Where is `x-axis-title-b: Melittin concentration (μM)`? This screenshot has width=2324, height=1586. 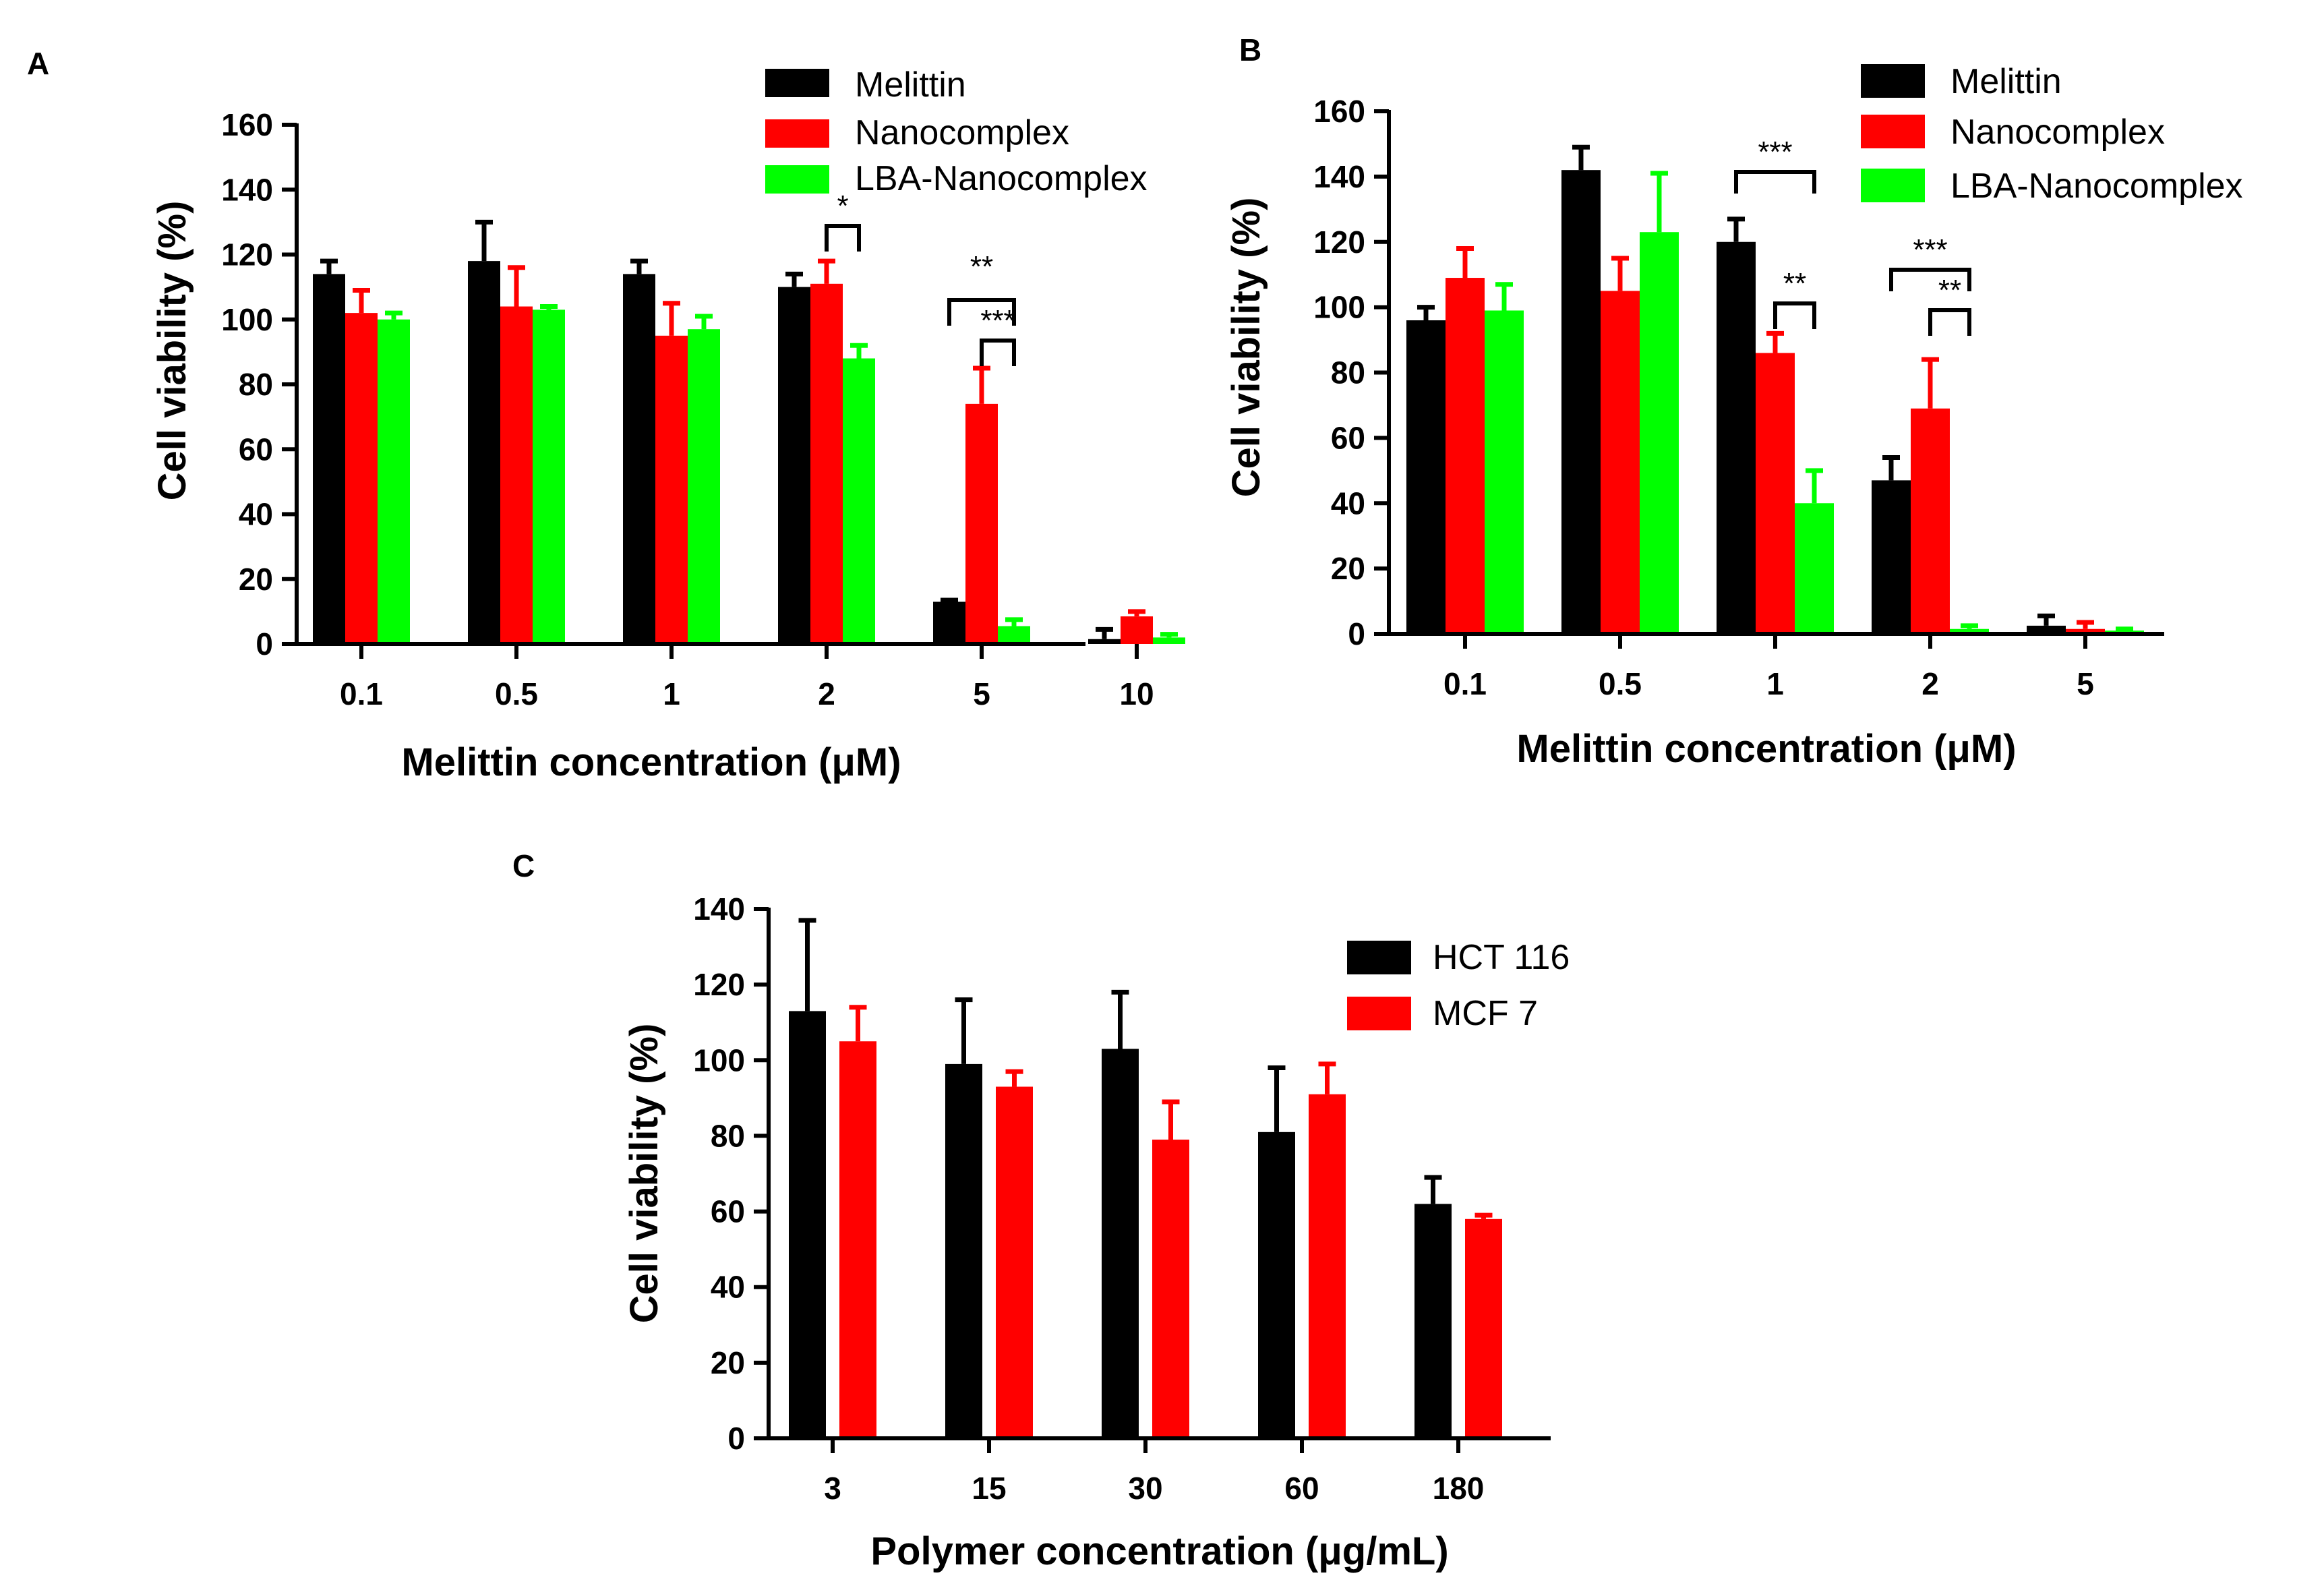
x-axis-title-b: Melittin concentration (μM) is located at coordinates (1766, 749).